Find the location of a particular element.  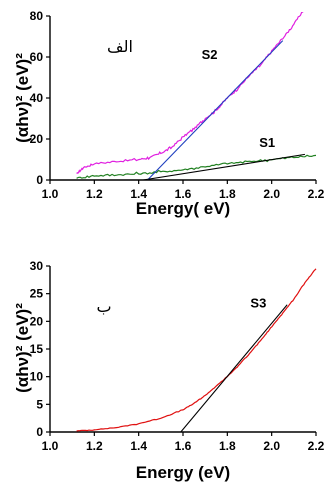

y-tick-label: 30 is located at coordinates (37, 266).